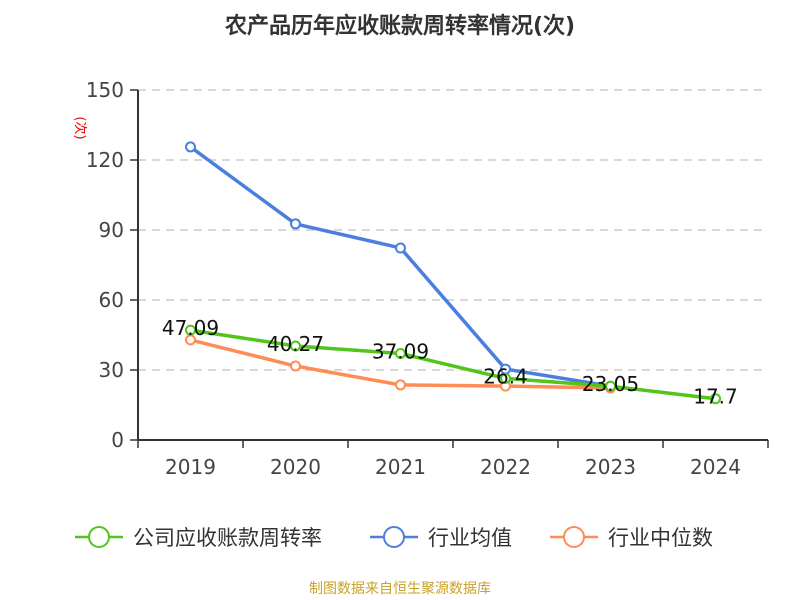 Image resolution: width=800 pixels, height=600 pixels. I want to click on y-tick-label: 30, so click(111, 370).